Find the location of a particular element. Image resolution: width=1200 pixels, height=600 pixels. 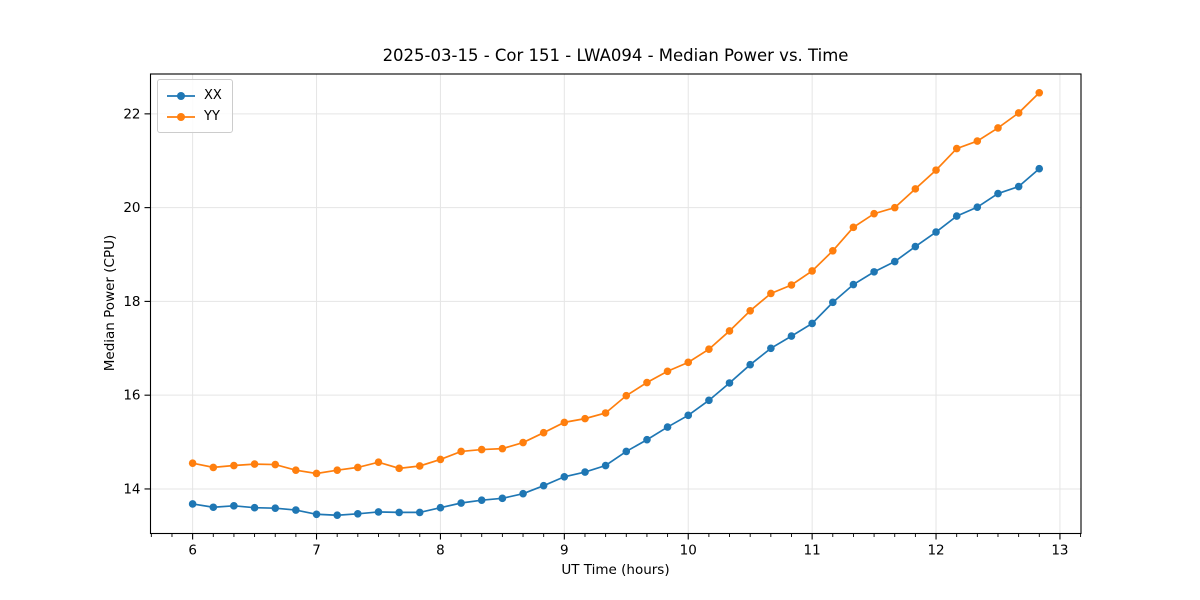

x-tick-label: 8 is located at coordinates (440, 551).